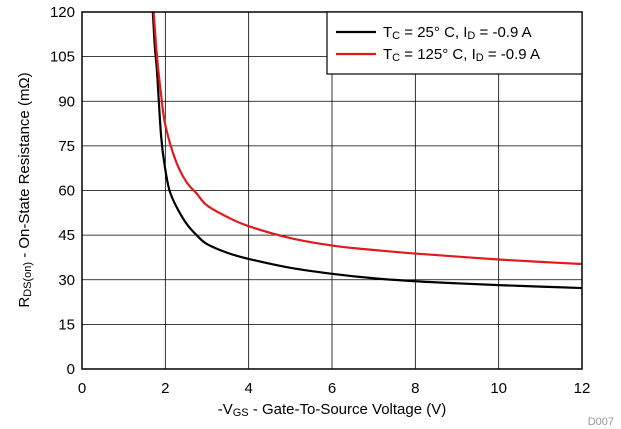  I want to click on x-tick-labels: 0 2 4 6 8 10 12, so click(334, 388).